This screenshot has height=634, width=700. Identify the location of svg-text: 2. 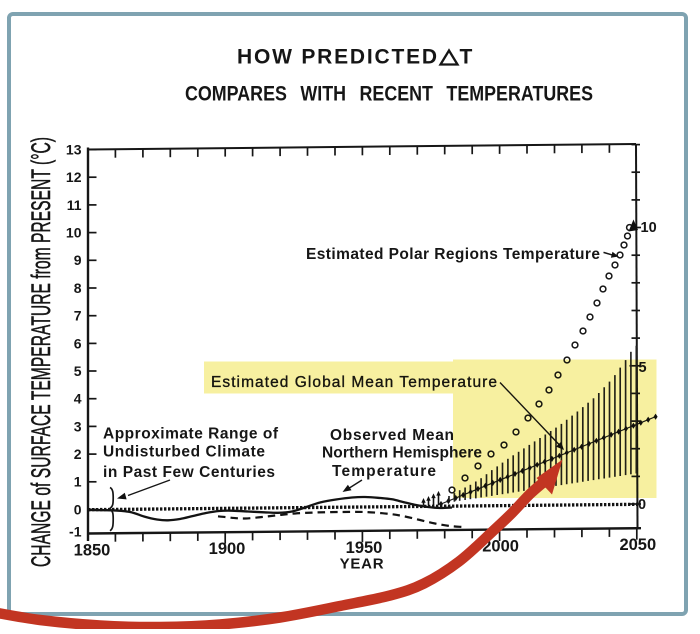
(78, 454).